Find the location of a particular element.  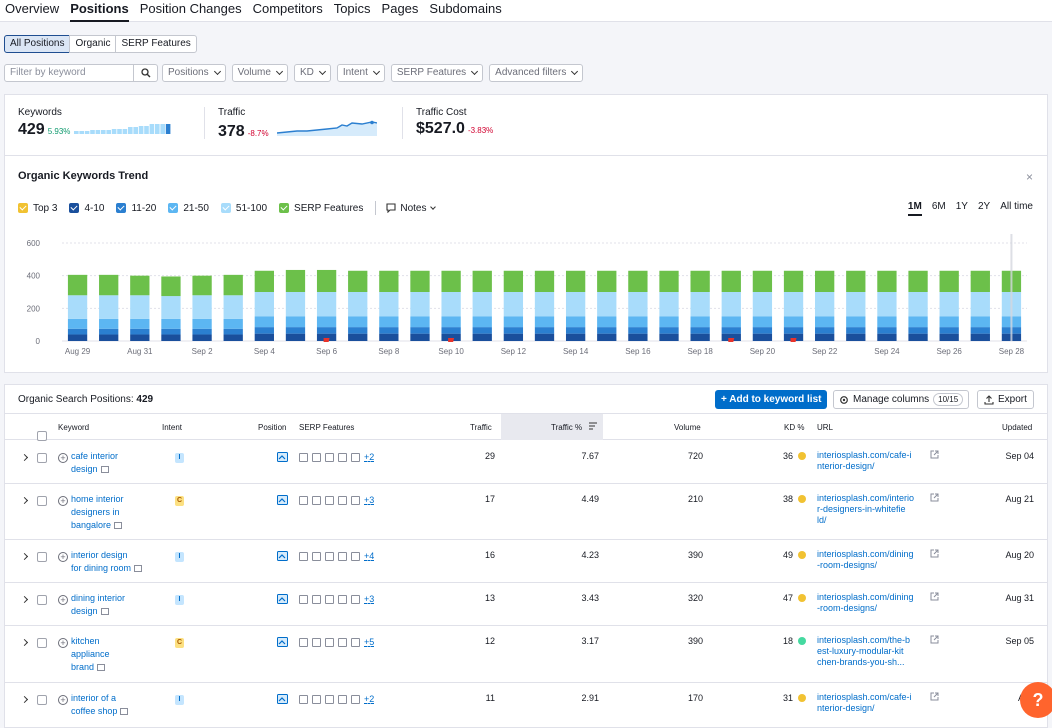

filter-intent: Intent is located at coordinates (360, 73).